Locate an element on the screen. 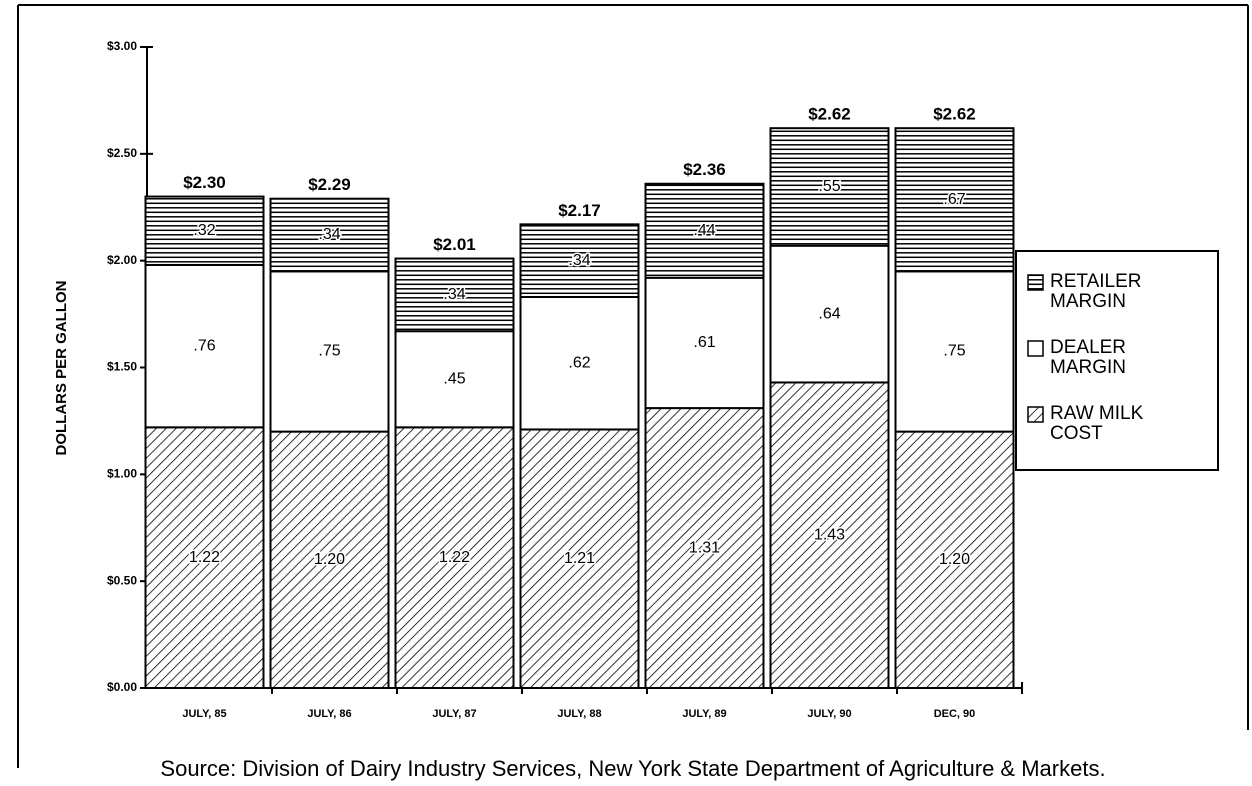  y-tick-label: $0.00 is located at coordinates (122, 687).